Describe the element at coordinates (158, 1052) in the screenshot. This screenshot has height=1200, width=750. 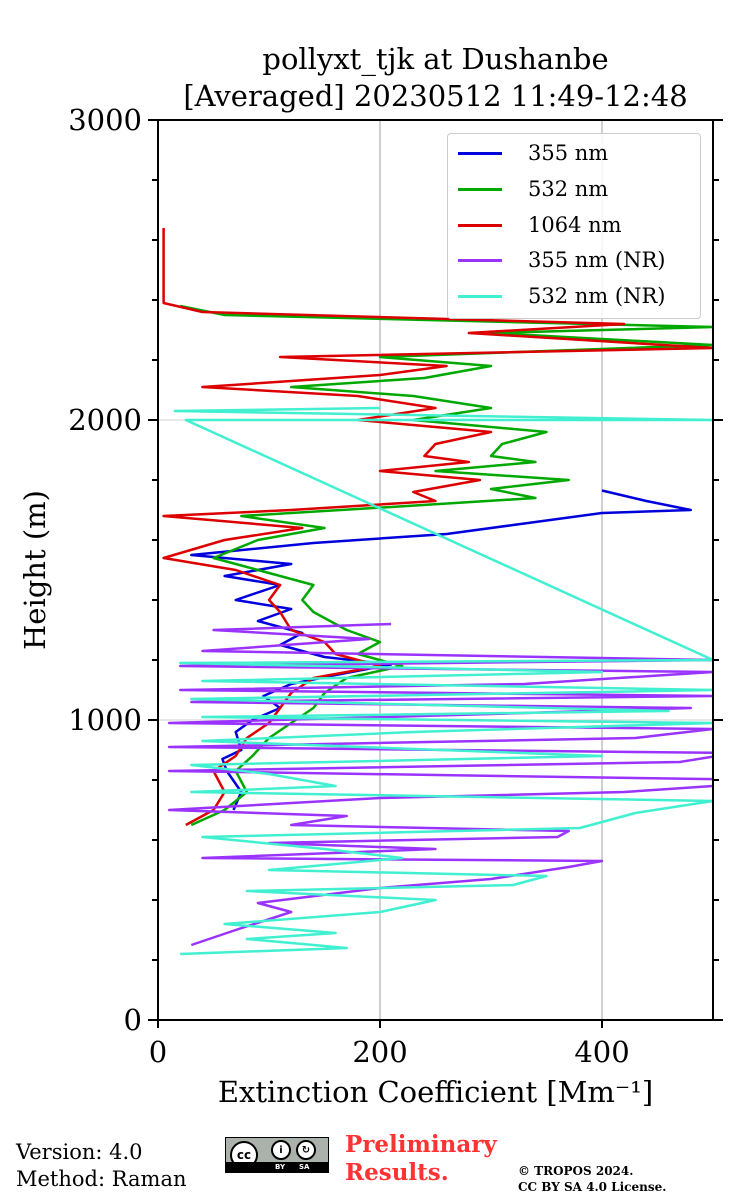
I see `x-tick-label-0: 0` at that location.